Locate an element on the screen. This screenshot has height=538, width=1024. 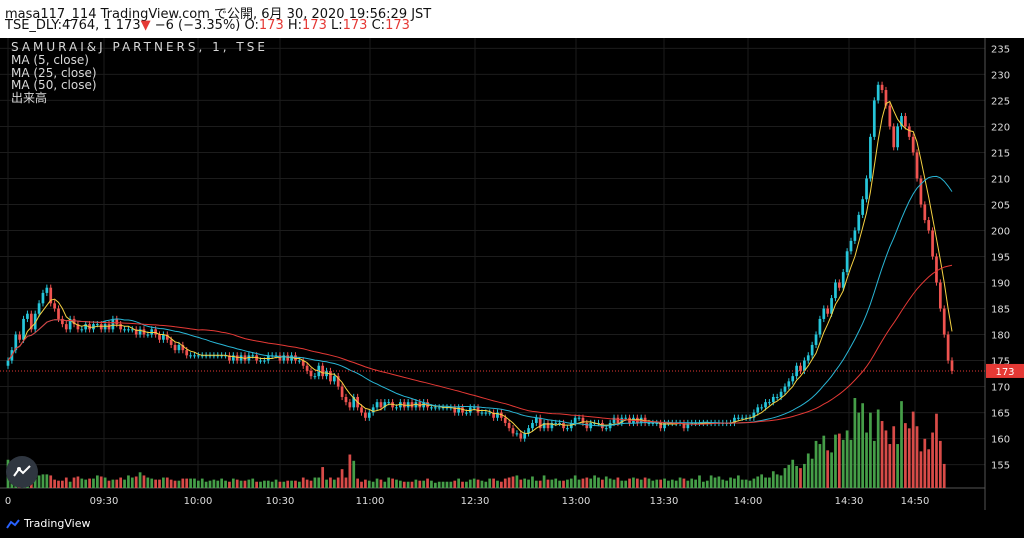
time-tick-label: 14:30 is located at coordinates (849, 501).